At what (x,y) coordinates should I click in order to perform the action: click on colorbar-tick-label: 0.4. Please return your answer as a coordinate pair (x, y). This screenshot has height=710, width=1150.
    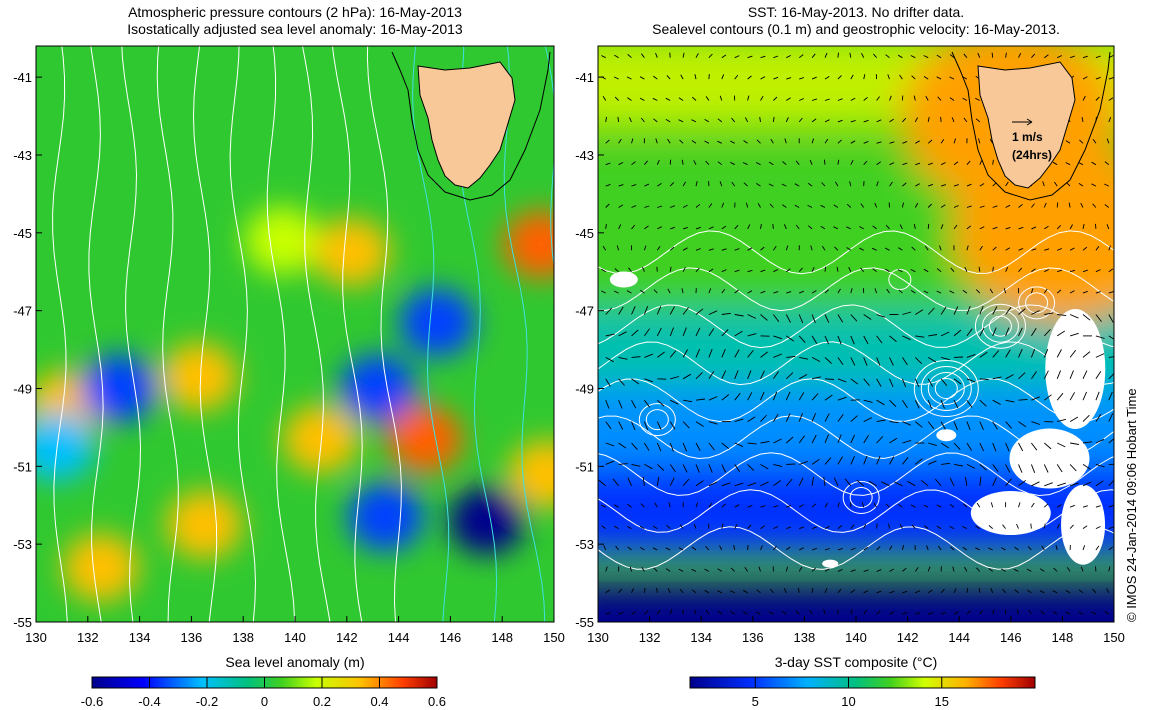
    Looking at the image, I should click on (379, 701).